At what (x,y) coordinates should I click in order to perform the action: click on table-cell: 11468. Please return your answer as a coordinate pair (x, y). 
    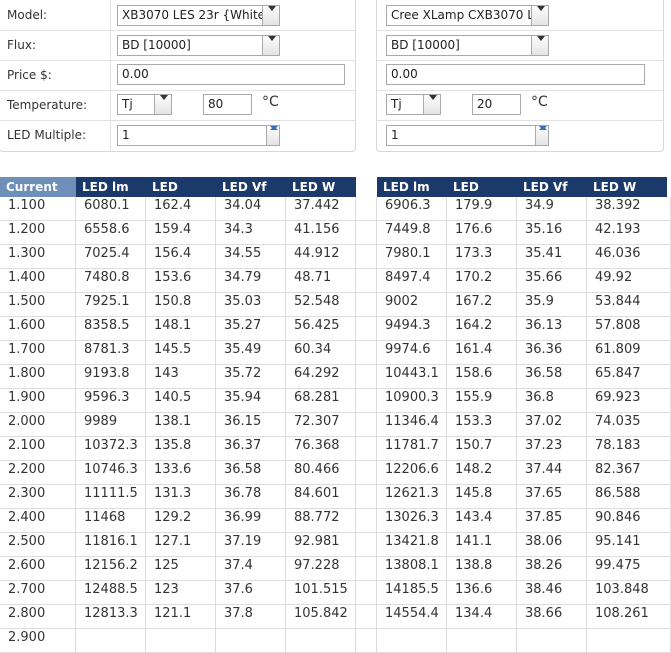
    Looking at the image, I should click on (111, 521).